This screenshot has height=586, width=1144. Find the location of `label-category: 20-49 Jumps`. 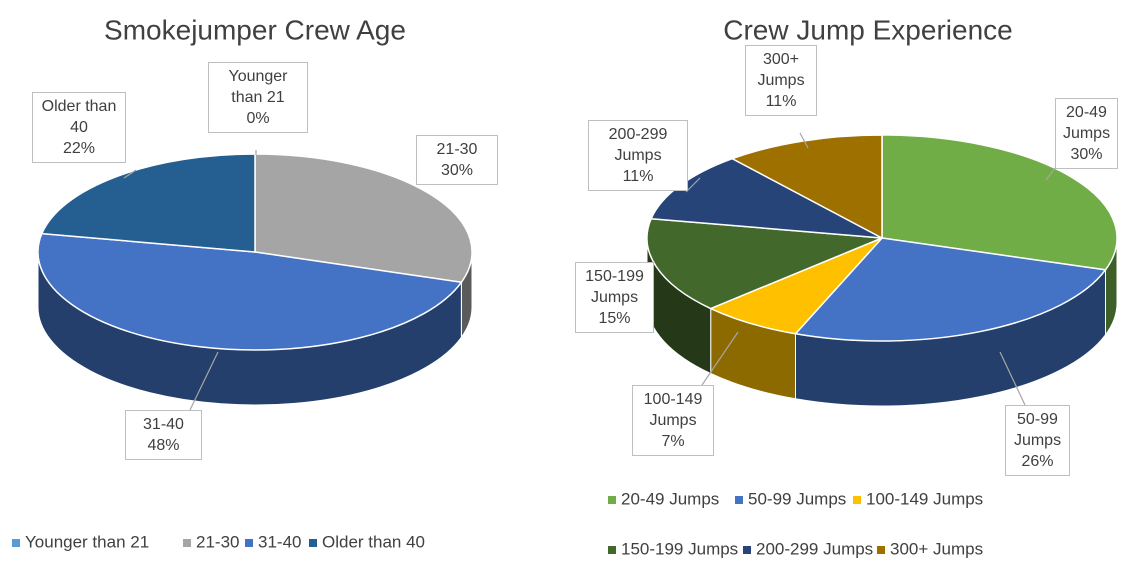

label-category: 20-49 Jumps is located at coordinates (1086, 123).